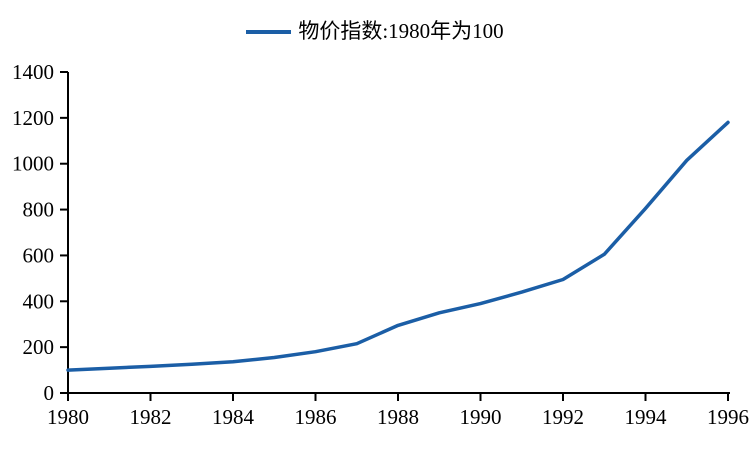 The width and height of the screenshot is (750, 450). Describe the element at coordinates (33, 118) in the screenshot. I see `y-axis-tick-label: 1200` at that location.